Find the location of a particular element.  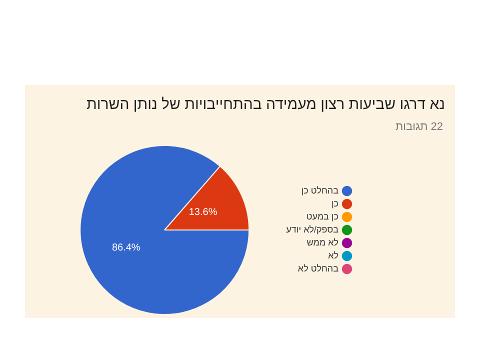

data-label: 13.6% is located at coordinates (203, 212).